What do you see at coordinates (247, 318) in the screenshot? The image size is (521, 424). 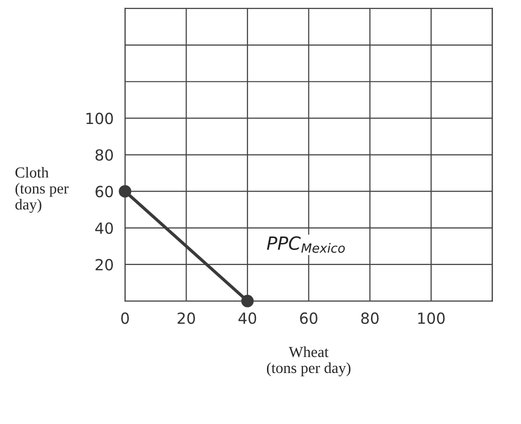 I see `x-tick-label: 40` at bounding box center [247, 318].